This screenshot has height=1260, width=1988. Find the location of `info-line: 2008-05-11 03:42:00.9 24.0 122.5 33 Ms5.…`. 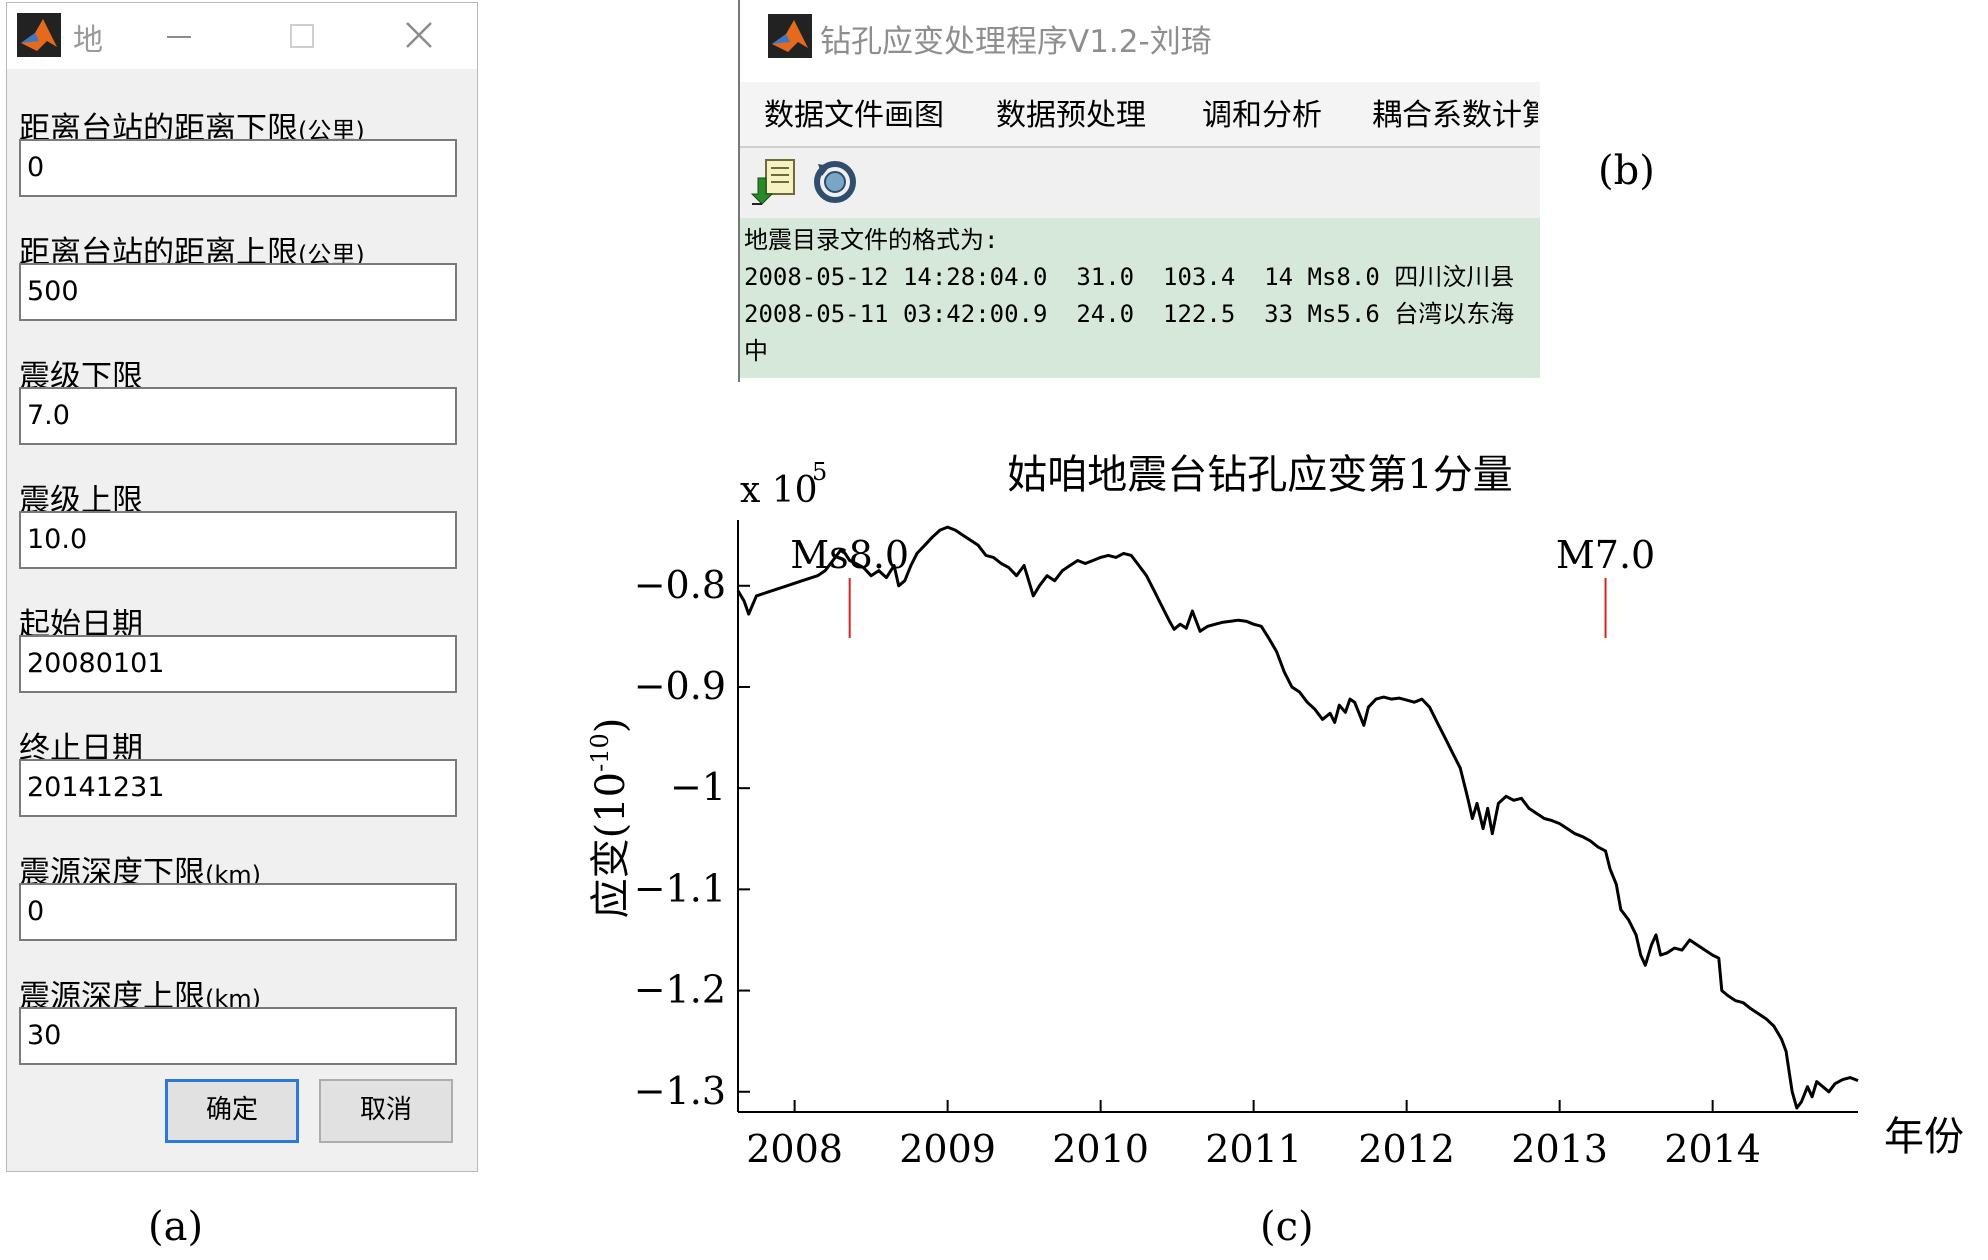

info-line: 2008-05-11 03:42:00.9 24.0 122.5 33 Ms5.… is located at coordinates (1129, 314).